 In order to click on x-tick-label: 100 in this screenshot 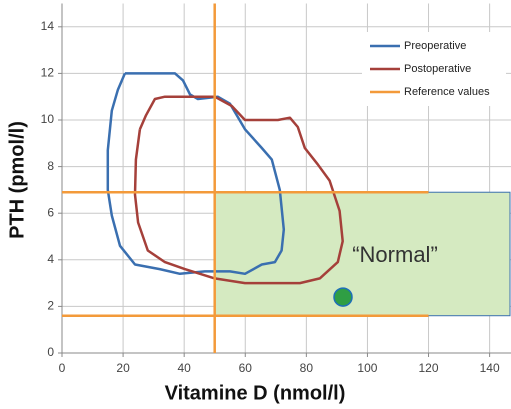, I will do `click(367, 368)`.